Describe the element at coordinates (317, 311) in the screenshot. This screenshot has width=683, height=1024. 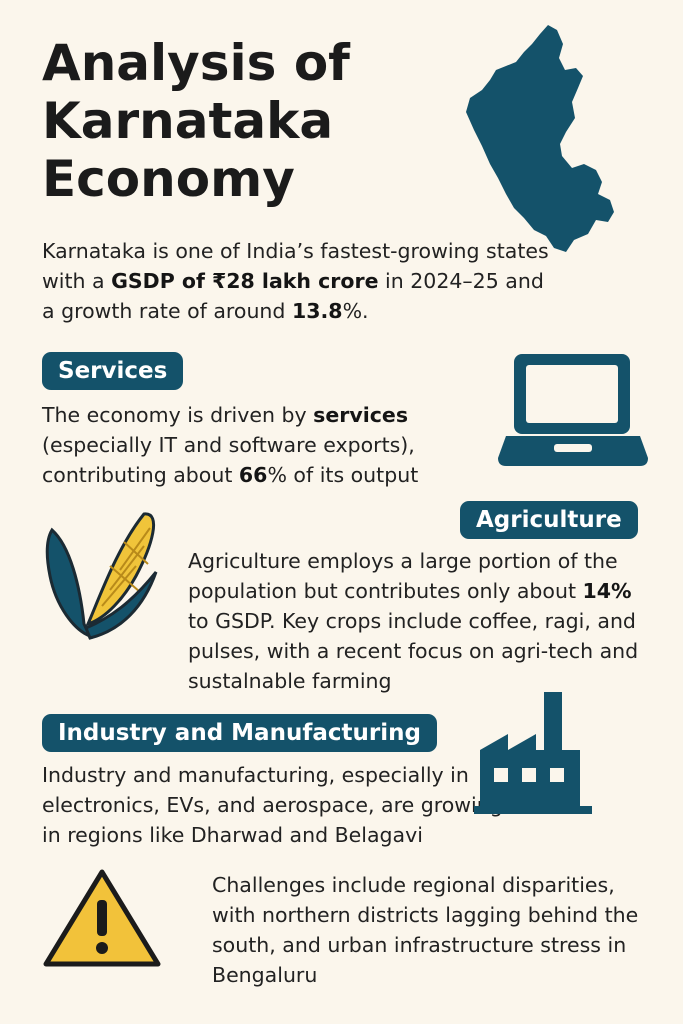
I see `growth-value: 13.8` at that location.